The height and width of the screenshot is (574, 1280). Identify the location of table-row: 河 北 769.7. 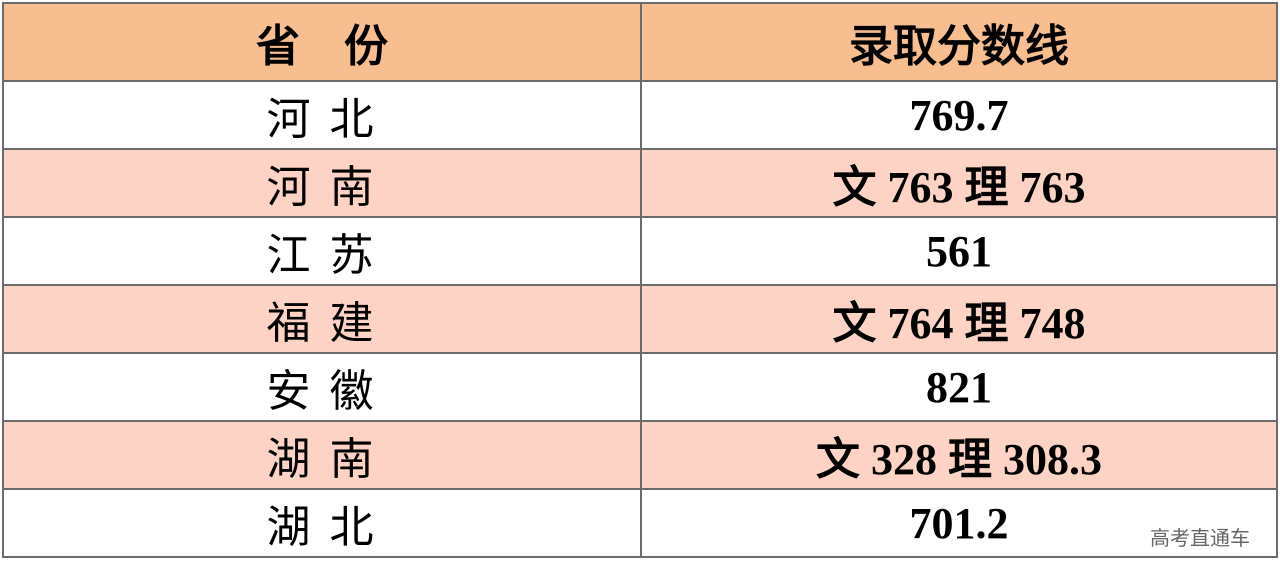
(640, 115).